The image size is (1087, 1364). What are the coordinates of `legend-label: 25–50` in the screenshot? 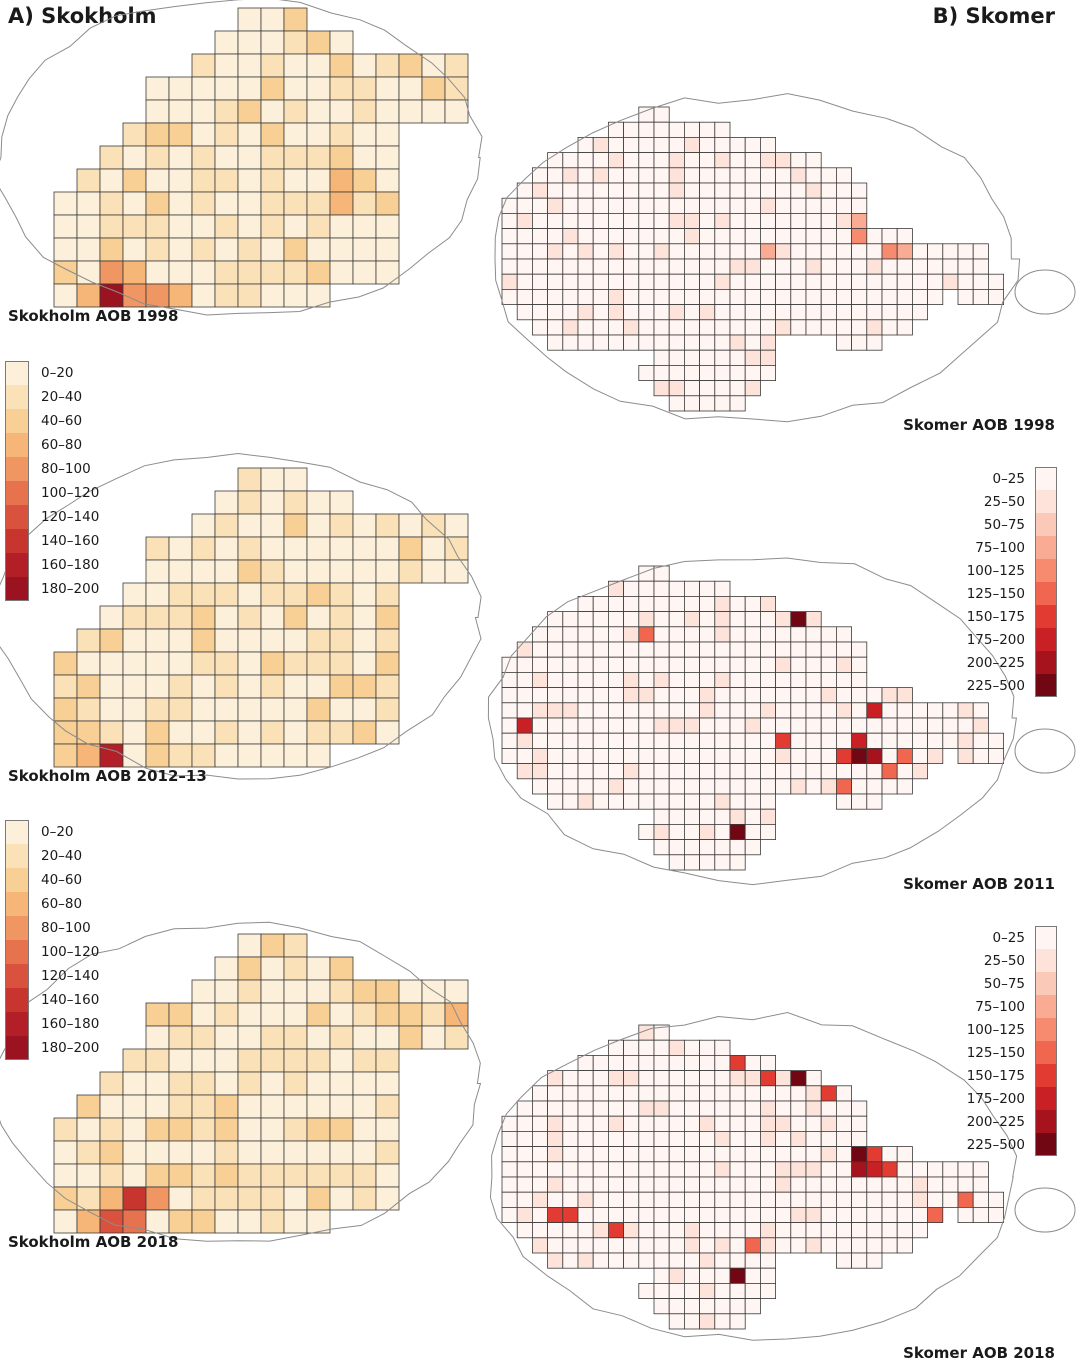 It's located at (1004, 502).